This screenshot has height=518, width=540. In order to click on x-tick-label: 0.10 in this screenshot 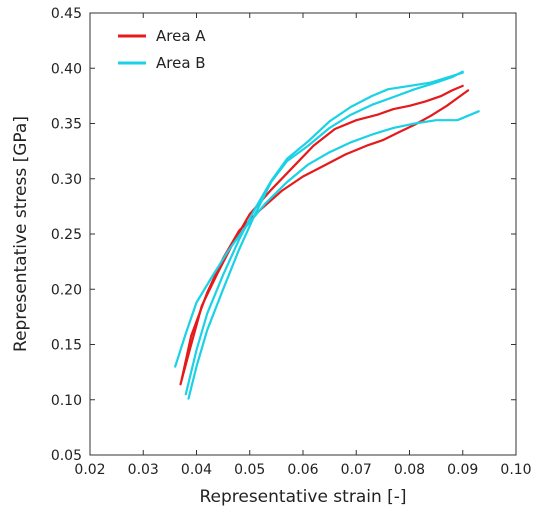, I will do `click(515, 470)`.